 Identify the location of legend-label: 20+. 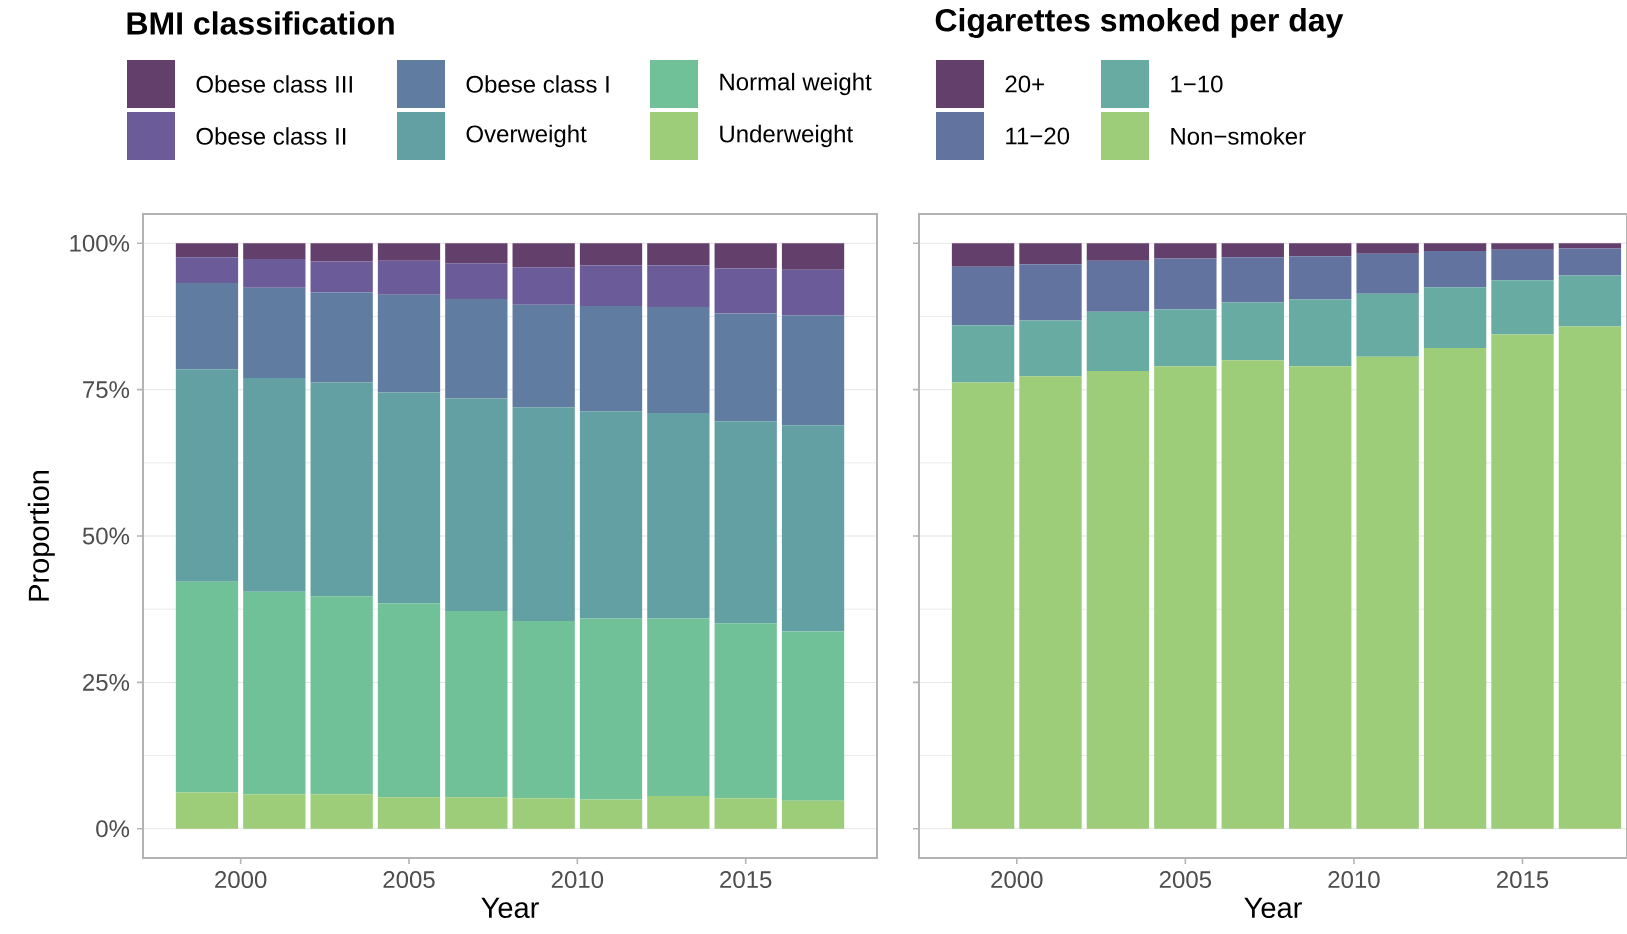
(1024, 84).